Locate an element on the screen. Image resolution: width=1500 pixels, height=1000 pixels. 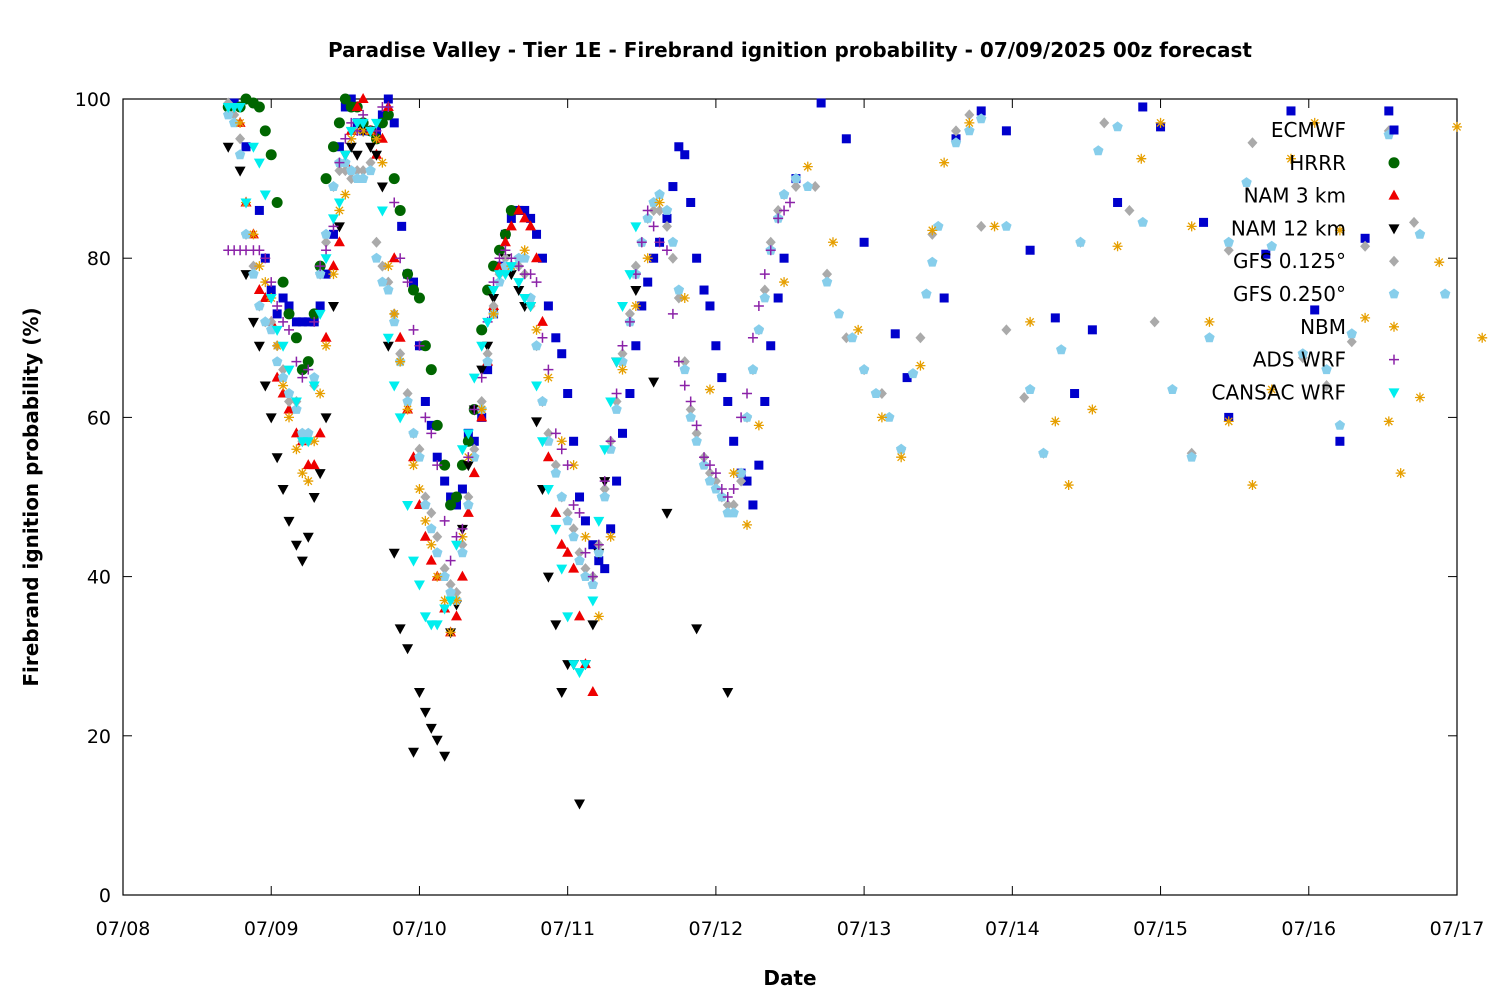
y-tick-label: 80 is located at coordinates (99, 259).